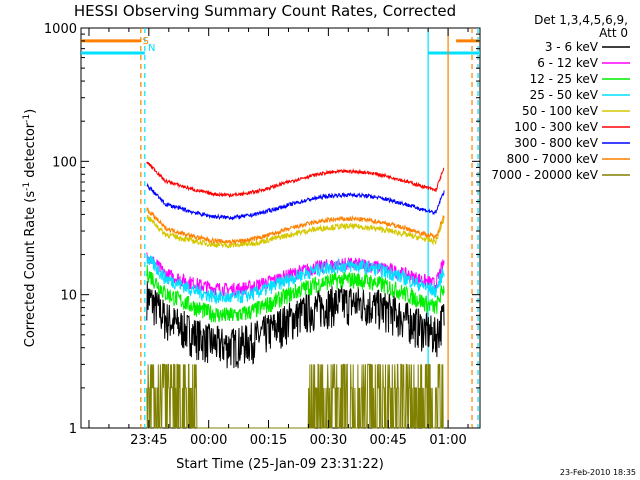 The width and height of the screenshot is (640, 480). Describe the element at coordinates (30, 228) in the screenshot. I see `y-axis-label: Corrected Count Rate (s-1 detector-1)` at that location.